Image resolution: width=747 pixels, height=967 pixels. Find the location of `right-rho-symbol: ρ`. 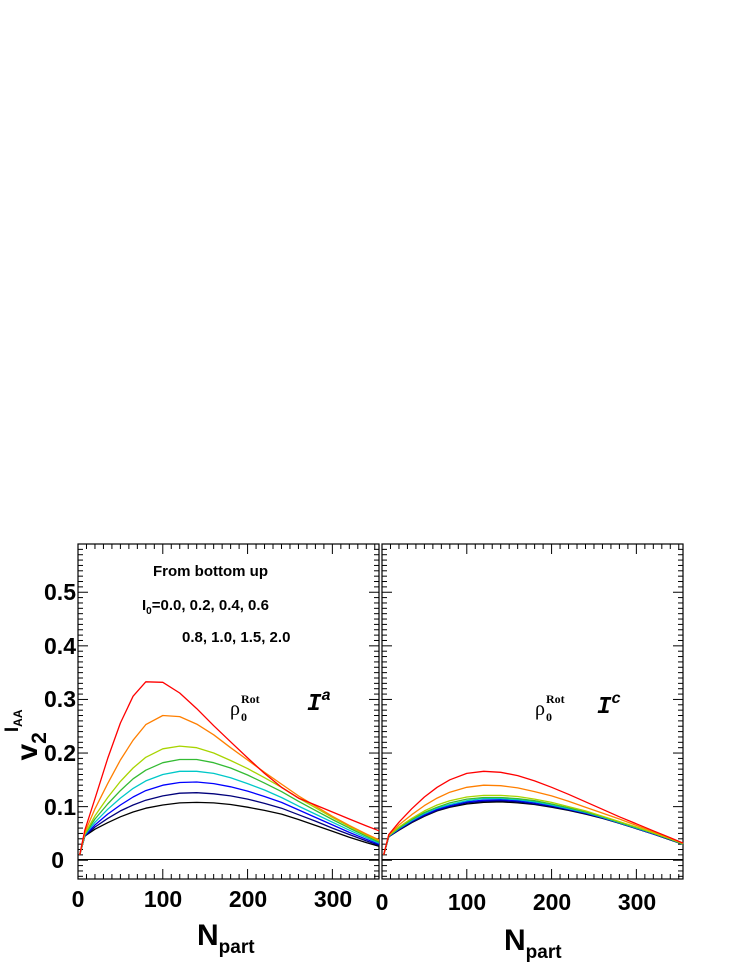

right-rho-symbol: ρ is located at coordinates (540, 709).